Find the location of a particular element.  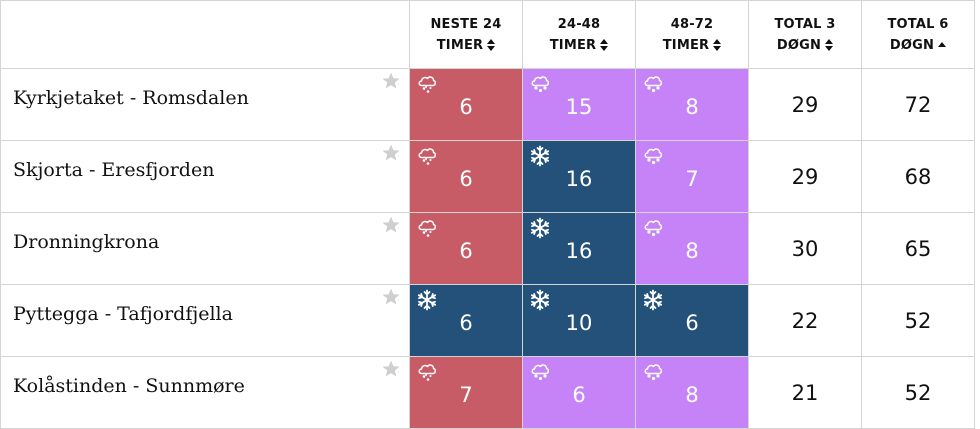

location-name-cell: Kyrkjetaket - Romsdalen is located at coordinates (205, 105).